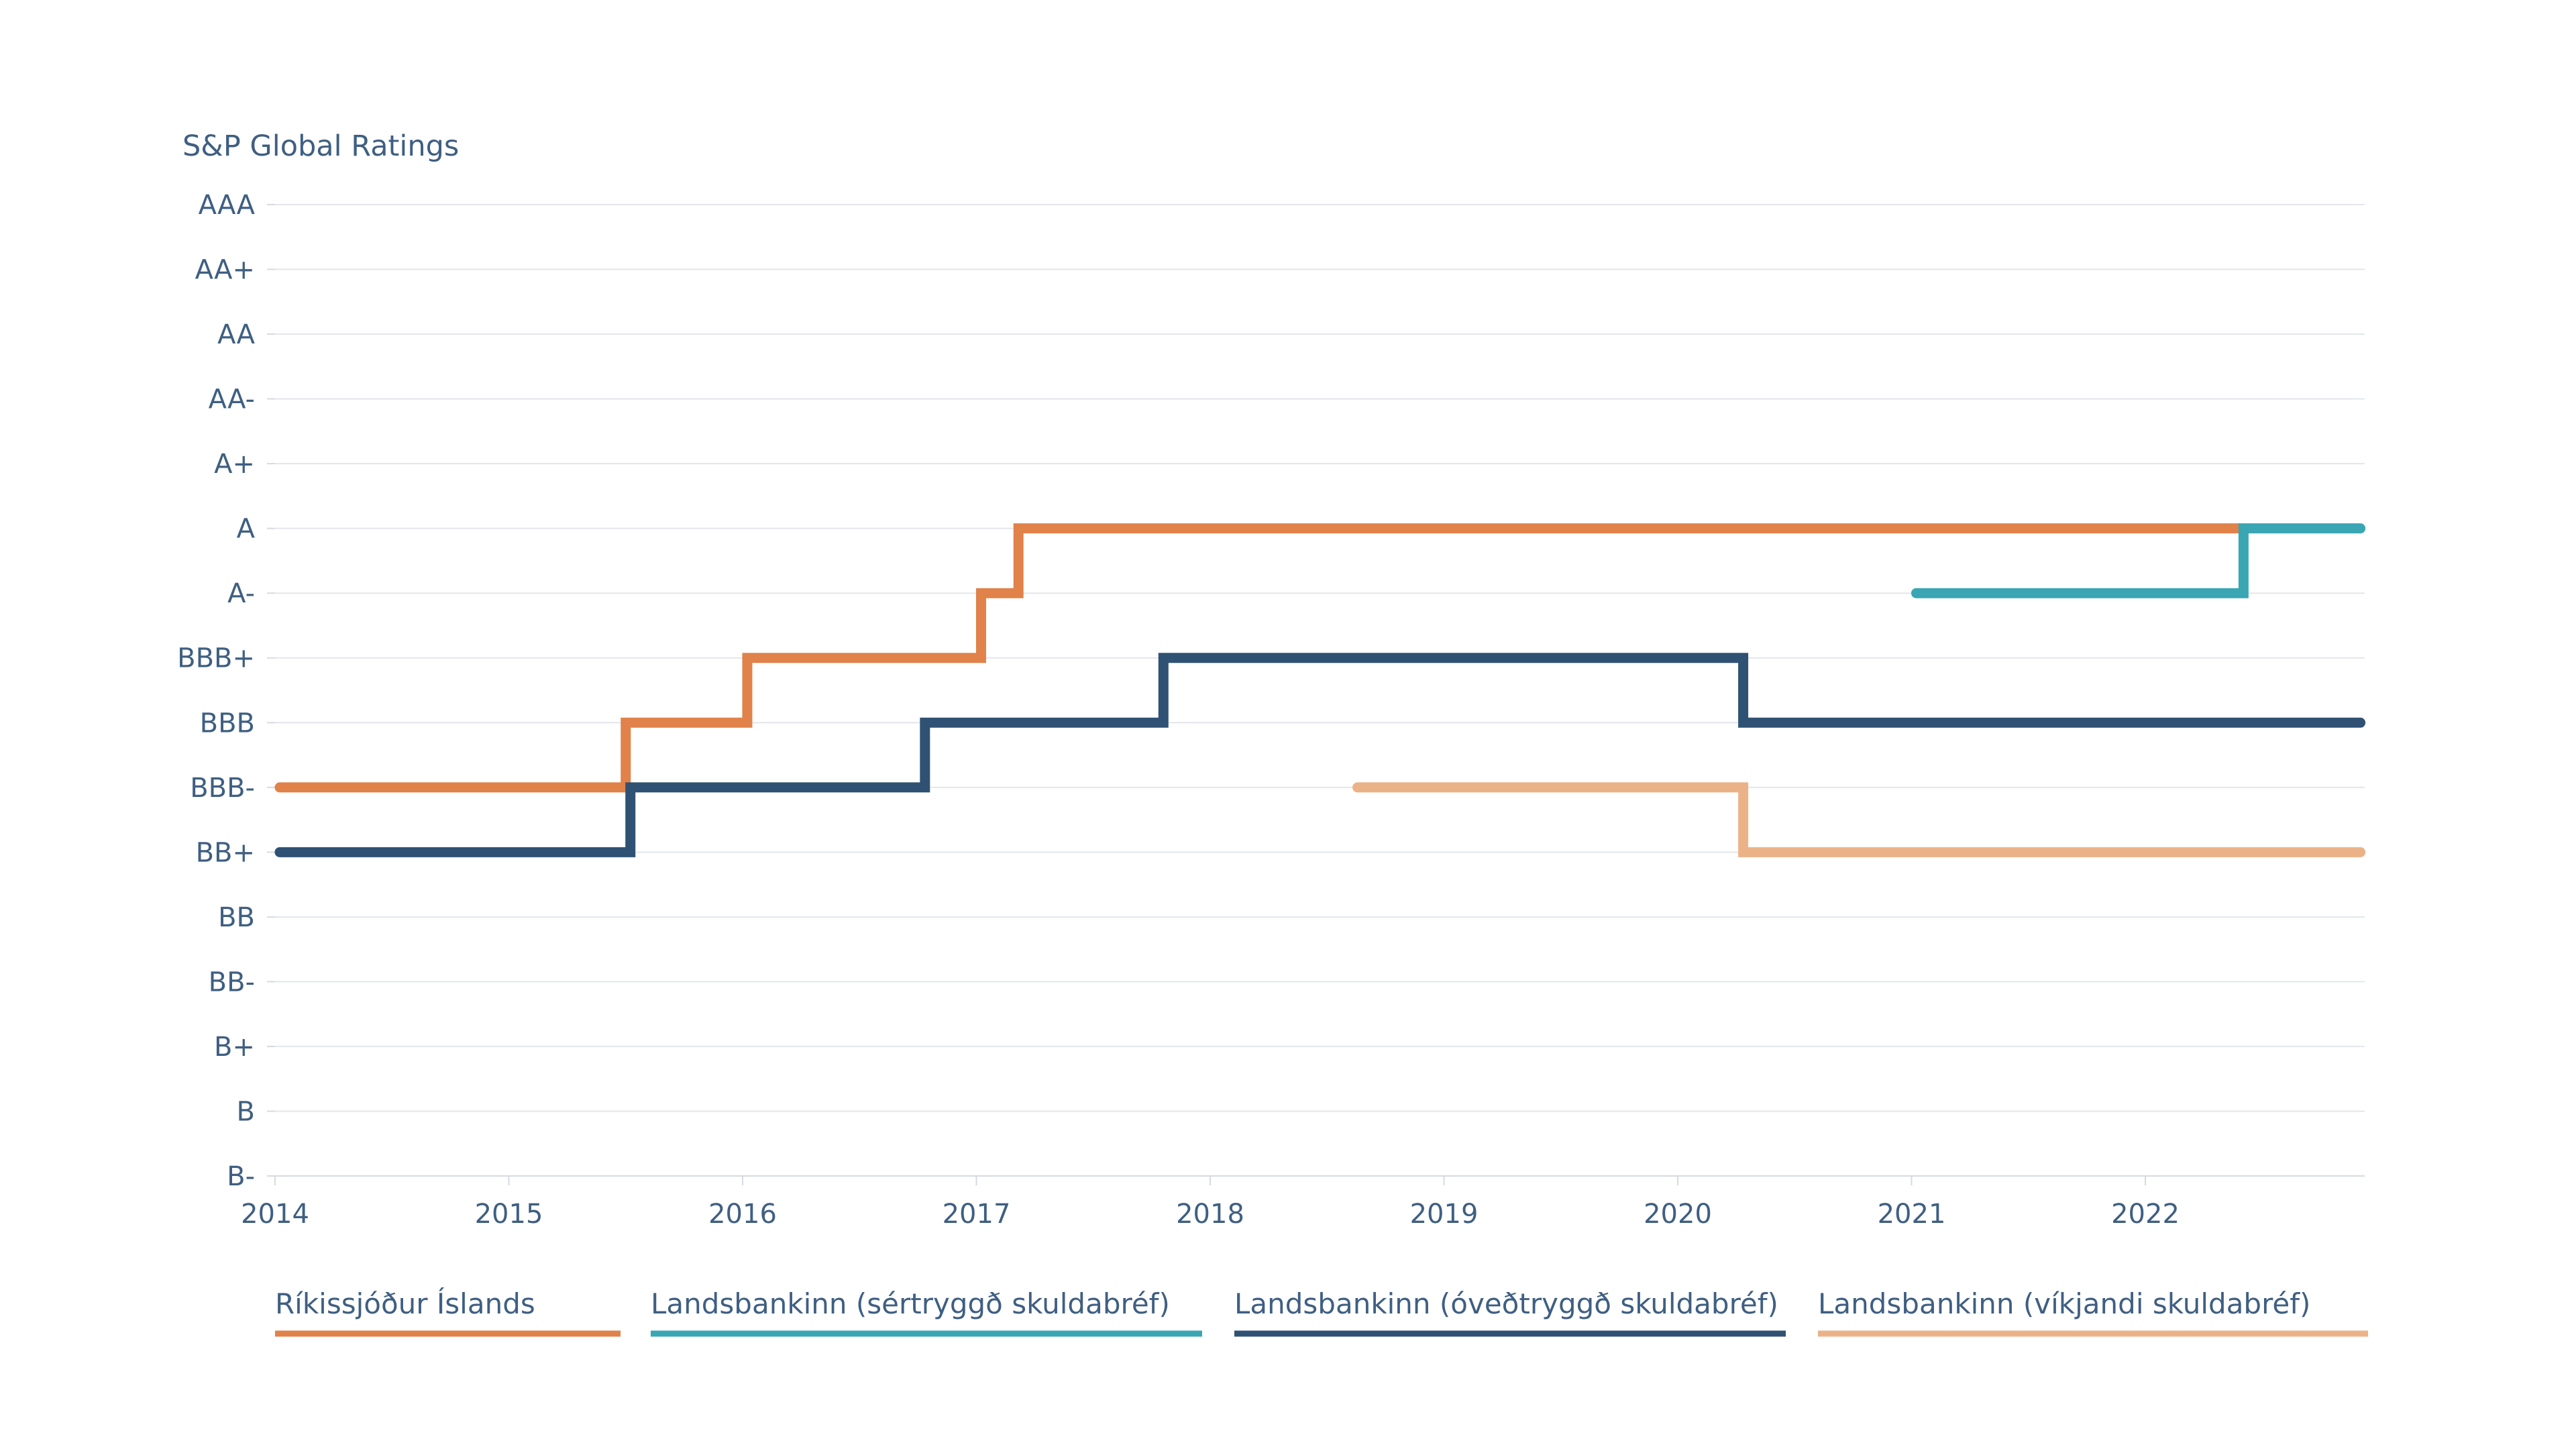 This screenshot has height=1449, width=2576. Describe the element at coordinates (1678, 1214) in the screenshot. I see `x-tick-label: 2020` at that location.